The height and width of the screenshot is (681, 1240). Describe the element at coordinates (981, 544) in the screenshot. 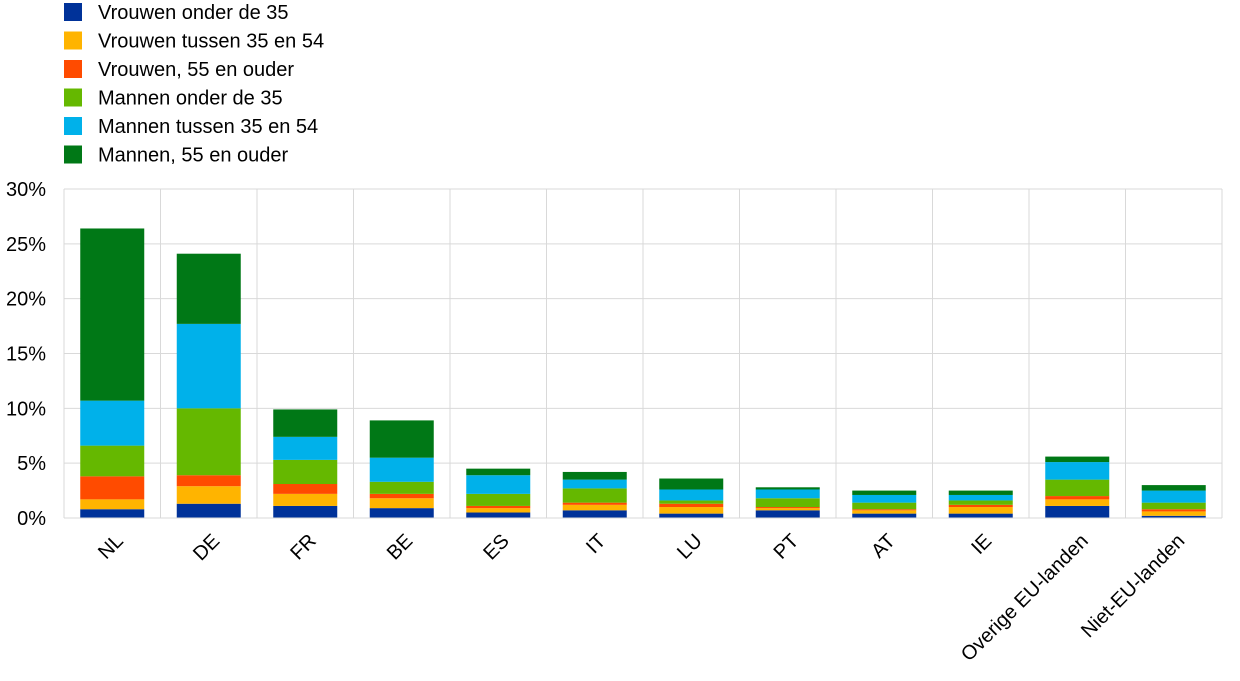

I see `x-tick-label: IE` at that location.